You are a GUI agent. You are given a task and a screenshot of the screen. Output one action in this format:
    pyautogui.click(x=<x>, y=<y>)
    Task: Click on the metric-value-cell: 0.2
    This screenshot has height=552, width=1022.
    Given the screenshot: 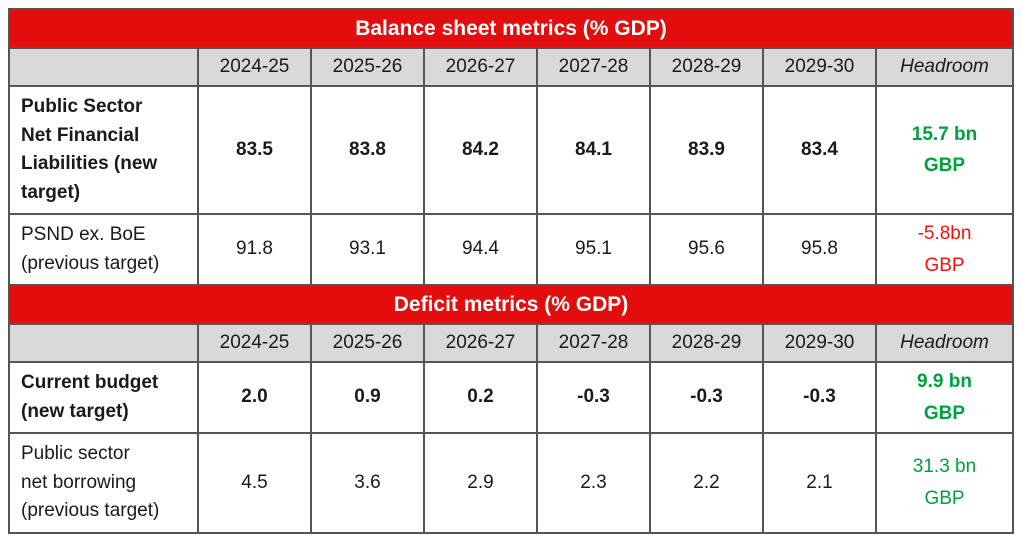 What is the action you would take?
    pyautogui.click(x=480, y=397)
    